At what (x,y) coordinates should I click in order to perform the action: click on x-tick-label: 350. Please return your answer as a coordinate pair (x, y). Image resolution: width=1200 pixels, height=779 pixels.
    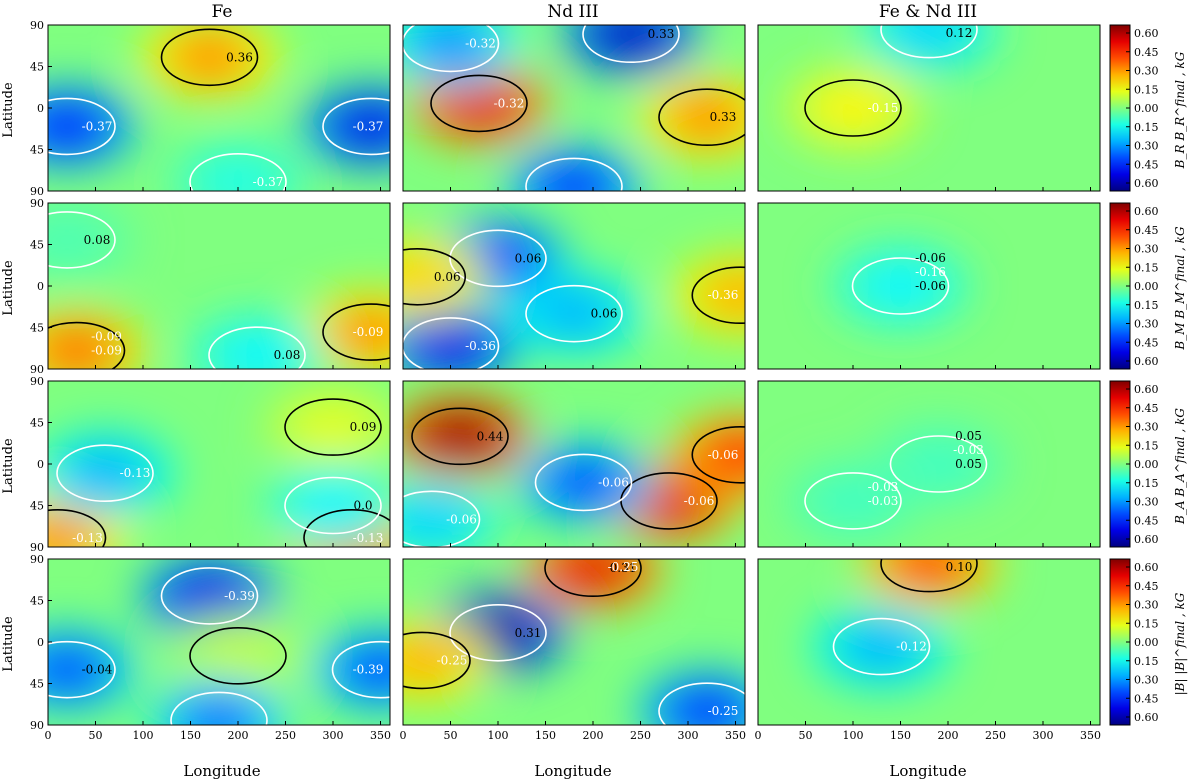
    Looking at the image, I should click on (1090, 735).